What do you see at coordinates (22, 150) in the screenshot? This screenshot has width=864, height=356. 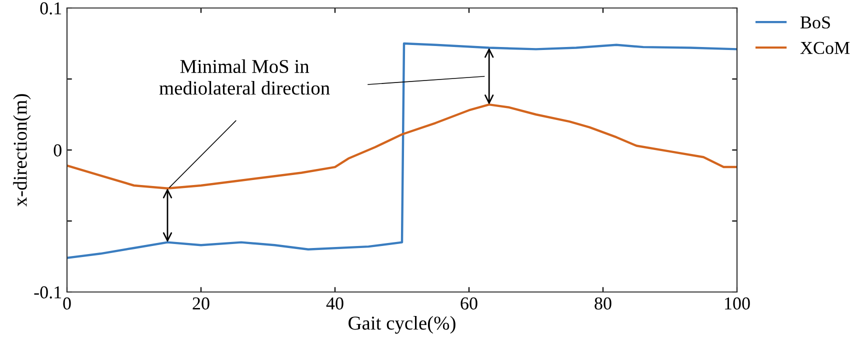 I see `y-axis-title: x-direction(m)` at bounding box center [22, 150].